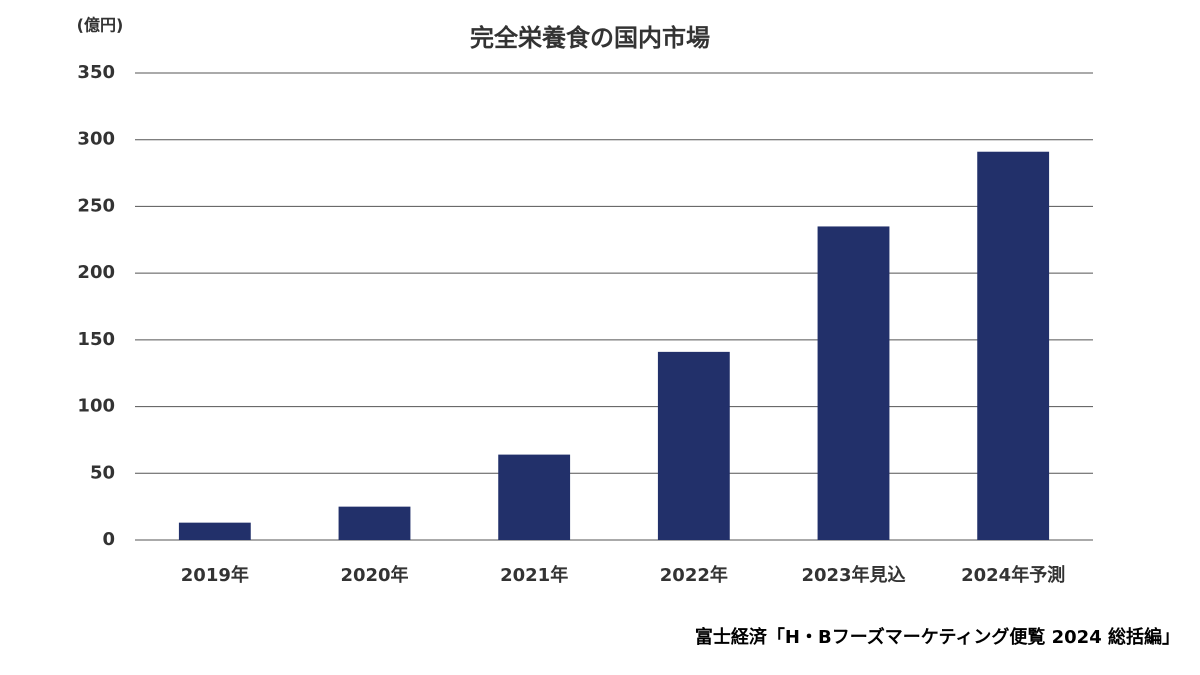  I want to click on source: 富士経済「H・Bフーズマーケティング便覧 2024 総括編」, so click(937, 637).